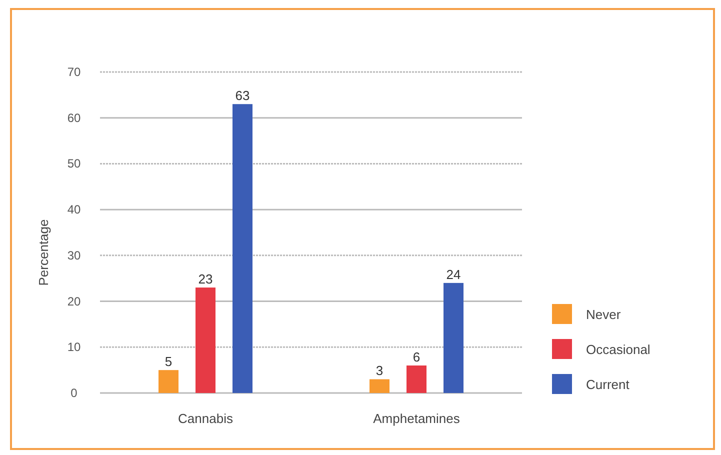 This screenshot has height=455, width=721. Describe the element at coordinates (74, 117) in the screenshot. I see `y-tick-label: 60` at that location.